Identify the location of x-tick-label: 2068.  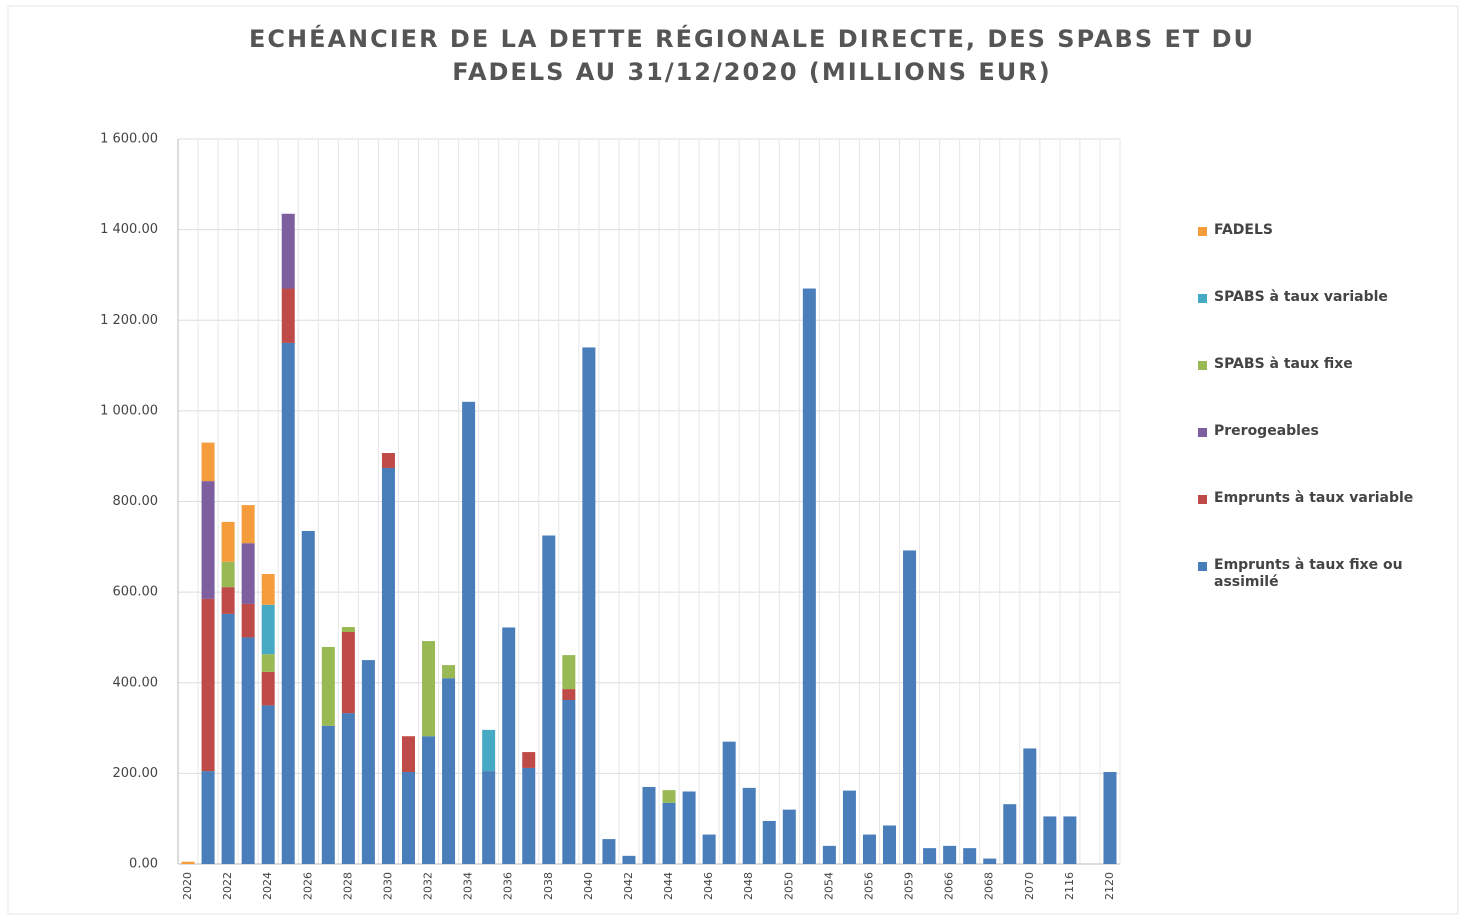
(989, 886).